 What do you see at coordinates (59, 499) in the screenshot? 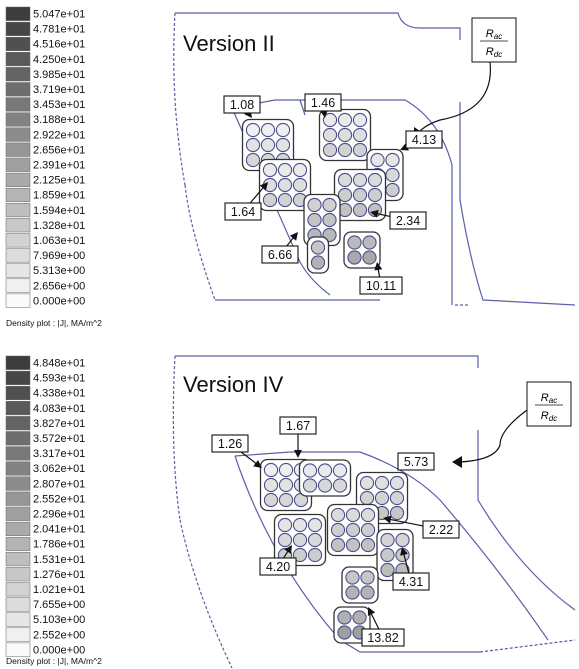
I see `legend-value: 2.552e+01` at bounding box center [59, 499].